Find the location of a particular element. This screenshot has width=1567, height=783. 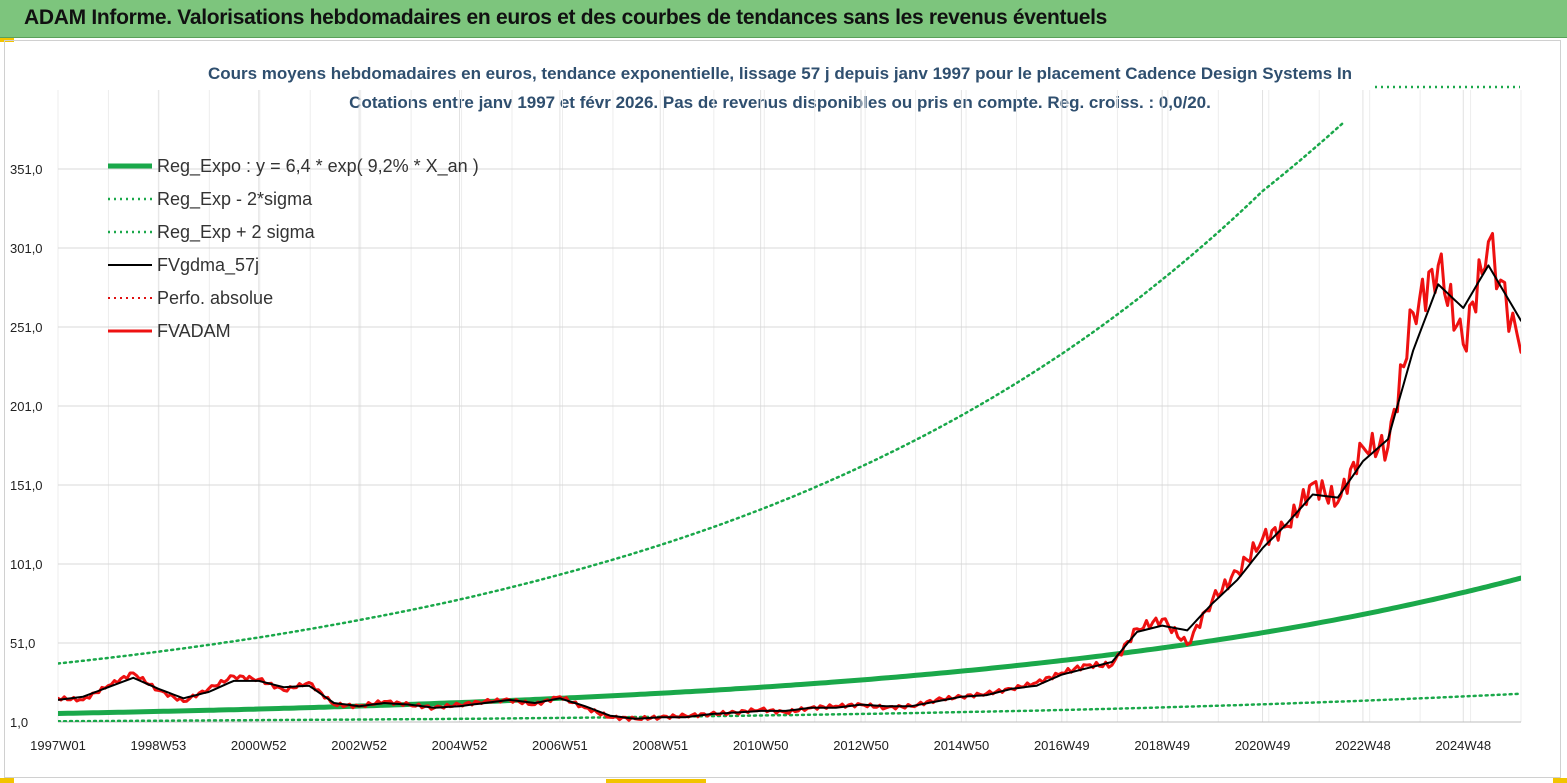

x-tick-label: 2006W51 is located at coordinates (560, 745).